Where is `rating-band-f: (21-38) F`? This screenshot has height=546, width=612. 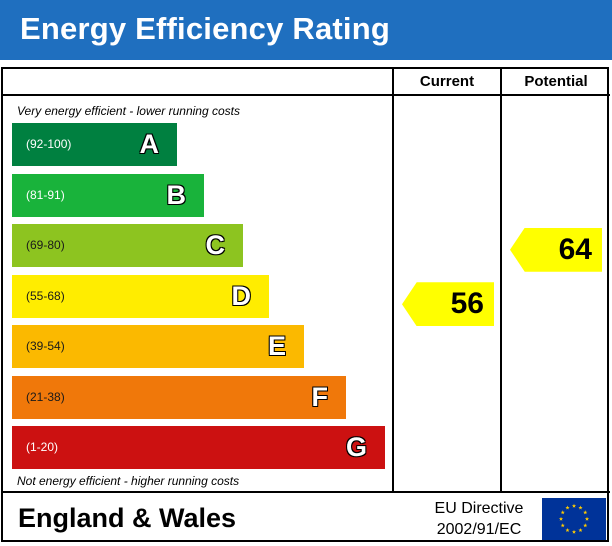 rating-band-f: (21-38) F is located at coordinates (179, 397).